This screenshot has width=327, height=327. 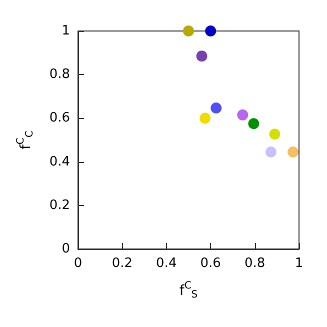 I want to click on x-tick-label: 0.8, so click(x=255, y=263).